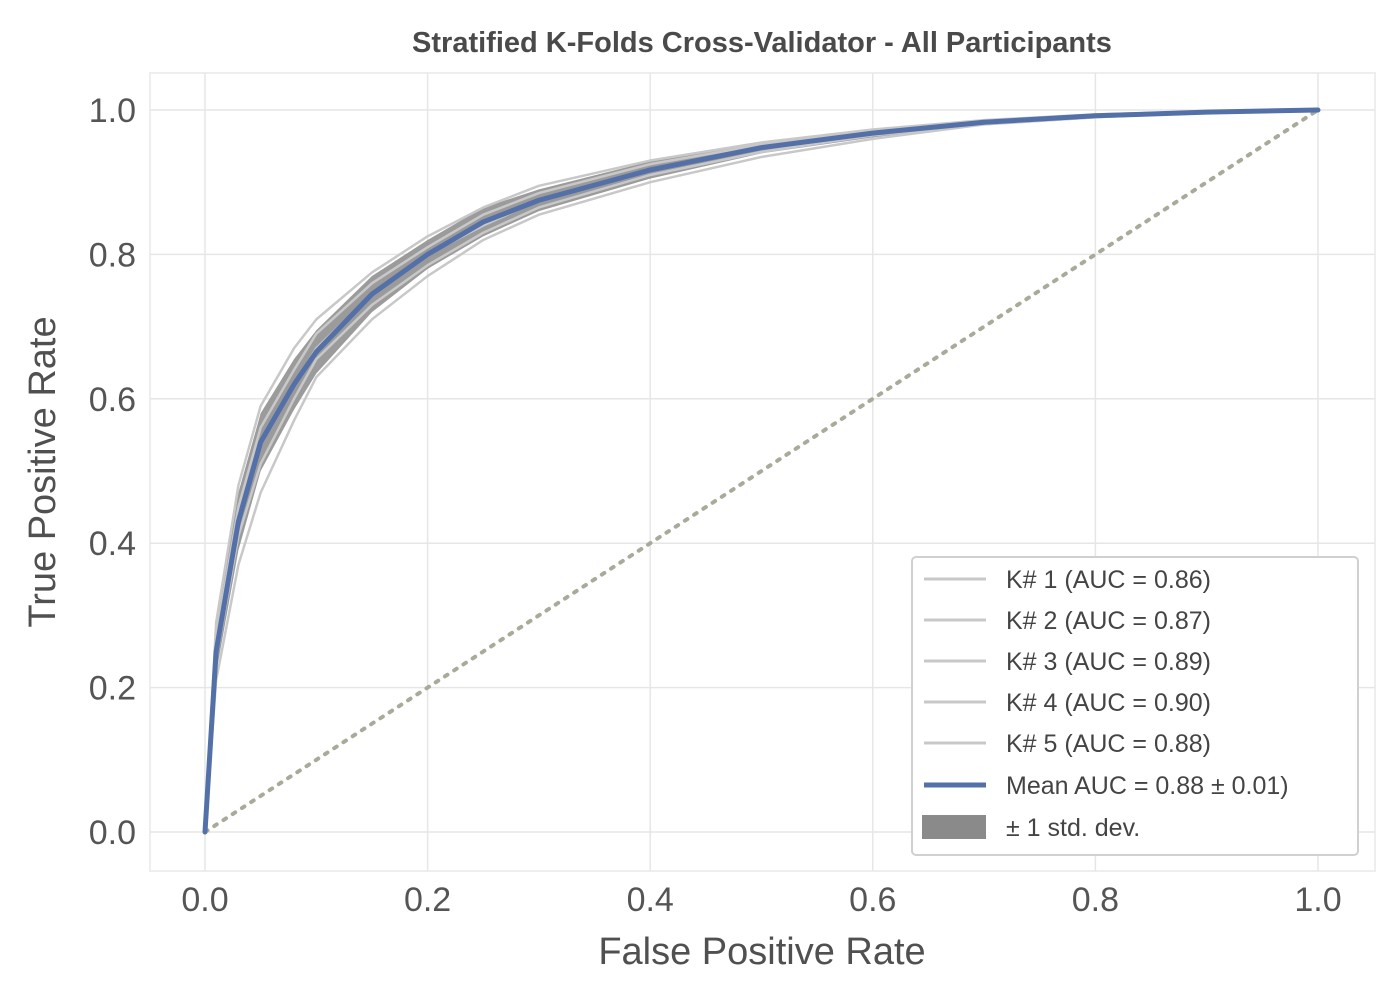 The height and width of the screenshot is (1000, 1400). Describe the element at coordinates (872, 900) in the screenshot. I see `x-tick-label: 0.6` at that location.